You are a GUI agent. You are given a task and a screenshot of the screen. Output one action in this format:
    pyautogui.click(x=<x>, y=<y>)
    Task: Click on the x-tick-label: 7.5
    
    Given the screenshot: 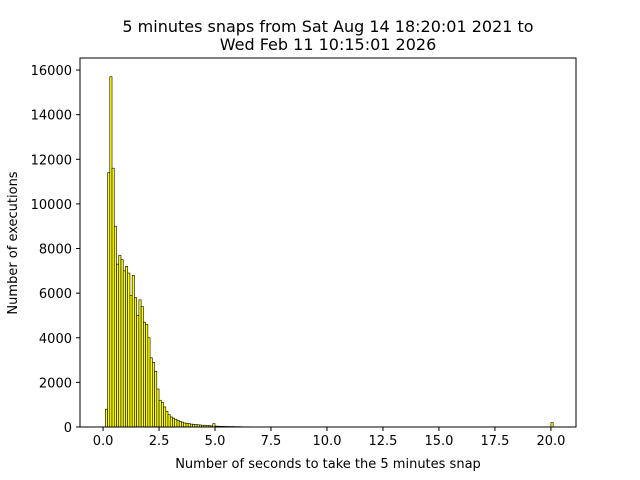 What is the action you would take?
    pyautogui.click(x=271, y=441)
    